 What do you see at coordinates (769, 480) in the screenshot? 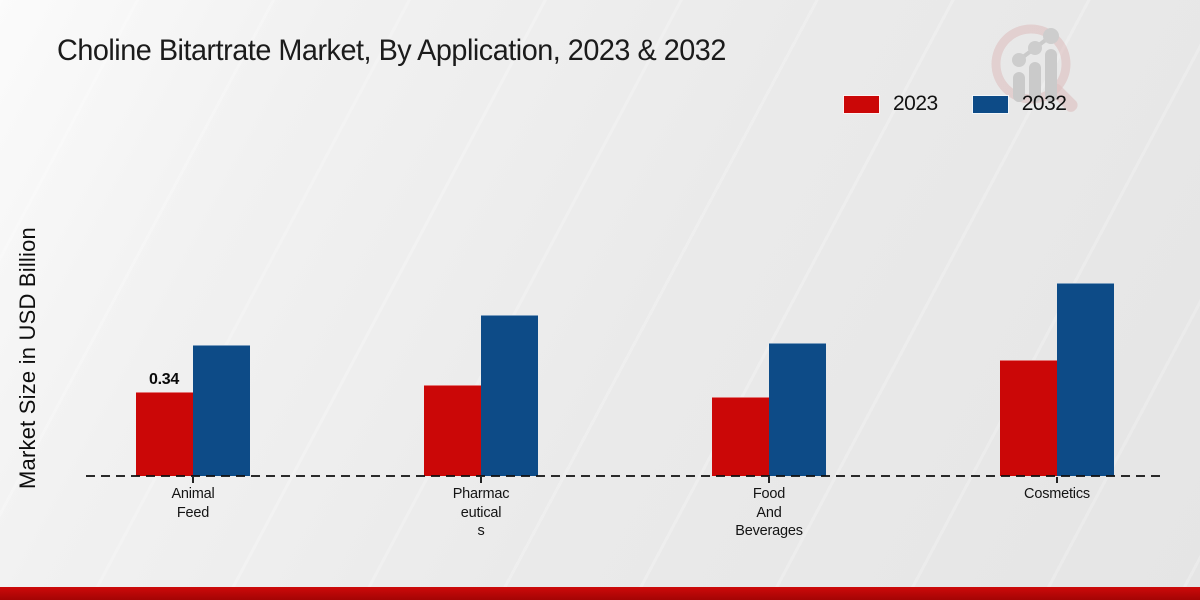
I see `x-axis-tick-food-and-beverages` at bounding box center [769, 480].